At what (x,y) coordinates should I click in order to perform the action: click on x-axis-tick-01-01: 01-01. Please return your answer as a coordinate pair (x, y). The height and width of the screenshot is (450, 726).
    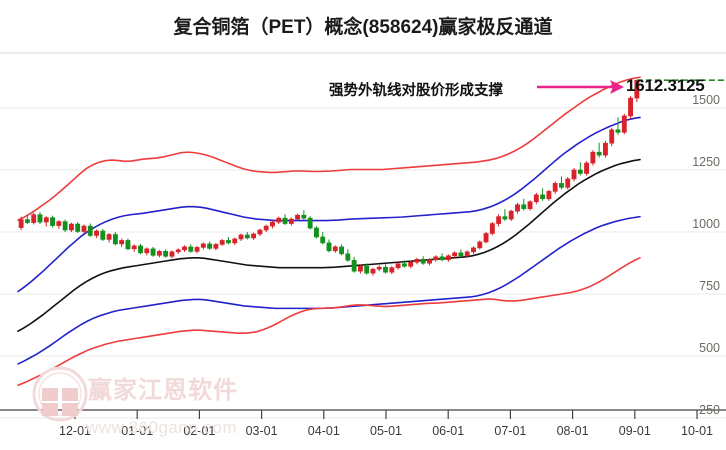
    Looking at the image, I should click on (137, 431).